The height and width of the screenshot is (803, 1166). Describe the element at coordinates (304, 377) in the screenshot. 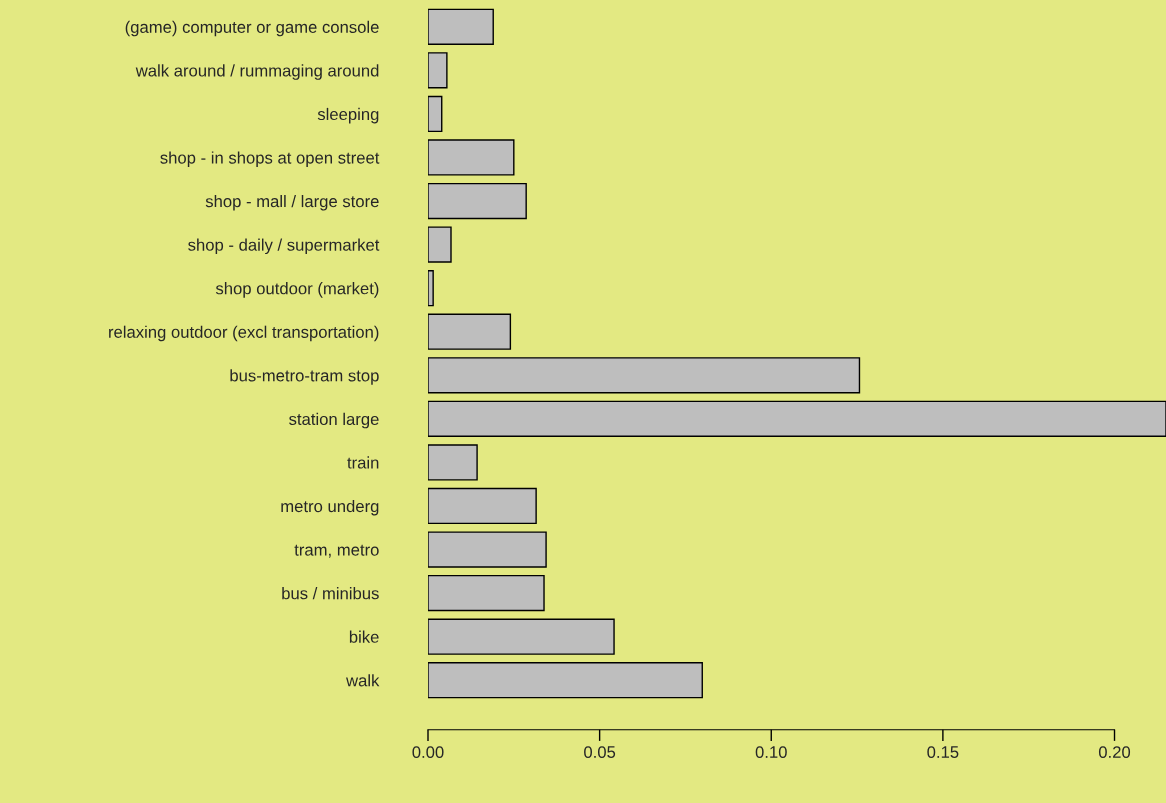

I see `y-tick-label: bus-metro-tram stop` at that location.